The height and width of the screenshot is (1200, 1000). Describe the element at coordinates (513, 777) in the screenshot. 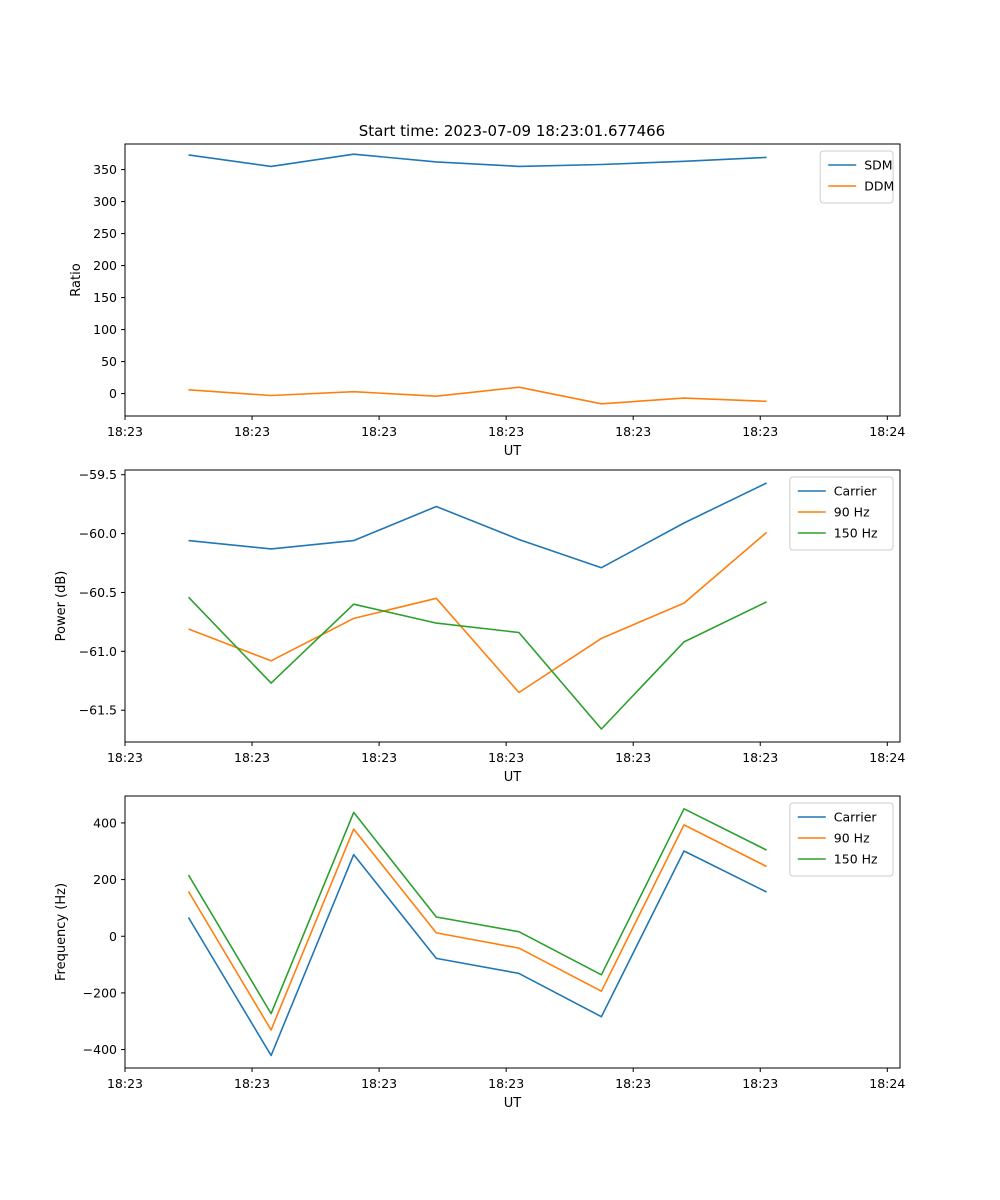

I see `power-x-axis-label: UT` at that location.